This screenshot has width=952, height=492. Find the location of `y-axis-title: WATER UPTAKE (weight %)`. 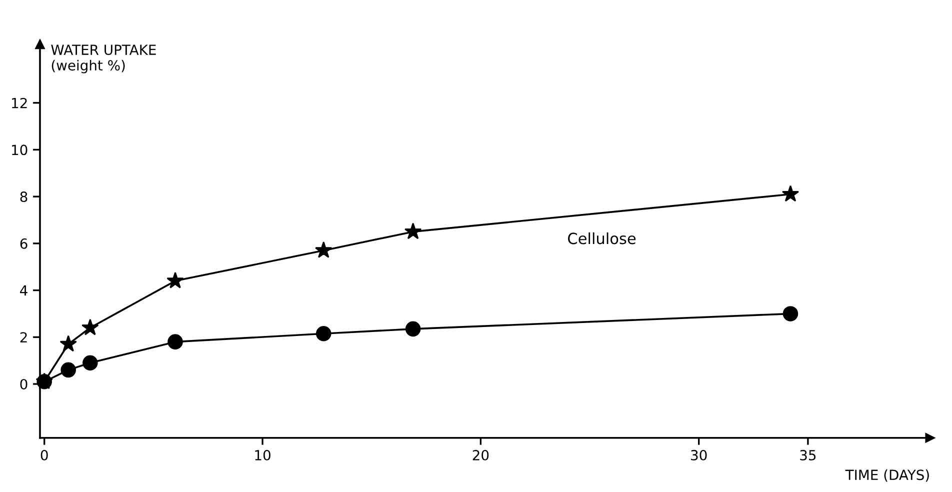

y-axis-title: WATER UPTAKE (weight %) is located at coordinates (103, 59).